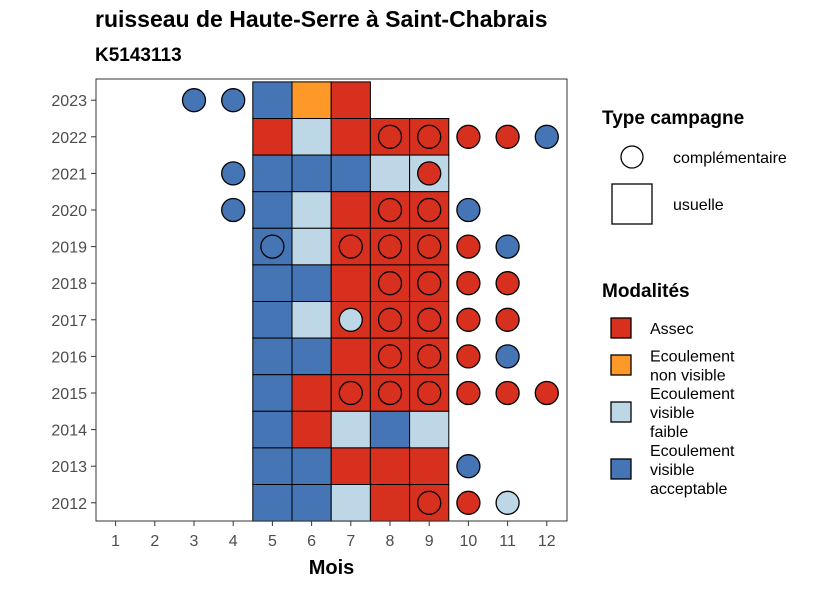 This screenshot has height=590, width=826. What do you see at coordinates (272, 541) in the screenshot?
I see `x-tick-label: 5` at bounding box center [272, 541].